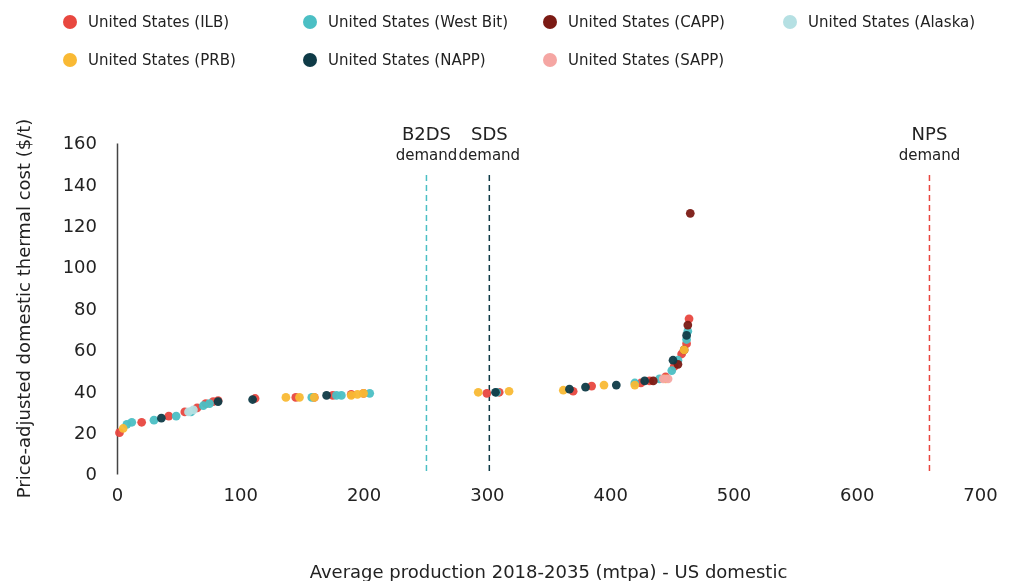 Image resolution: width=1009 pixels, height=581 pixels. I want to click on y-tick-label: 60, so click(85, 350).